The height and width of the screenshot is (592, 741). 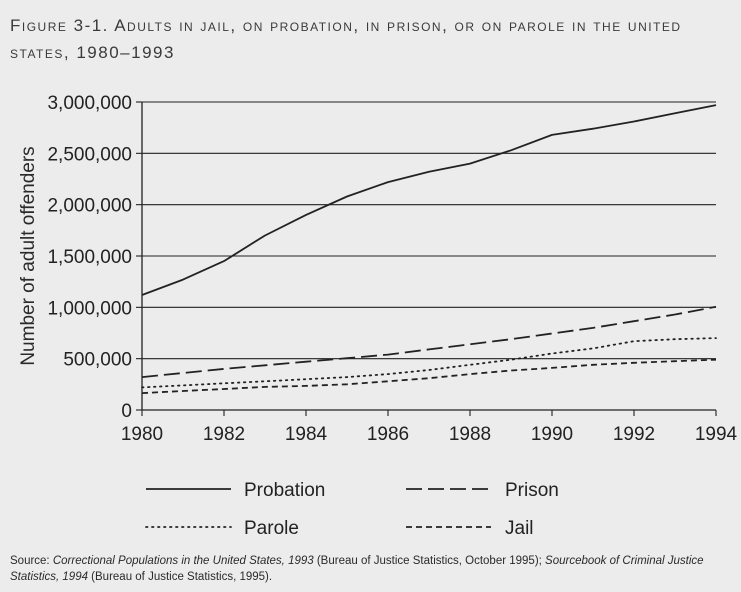 What do you see at coordinates (552, 434) in the screenshot?
I see `x-tick-label: 1990` at bounding box center [552, 434].